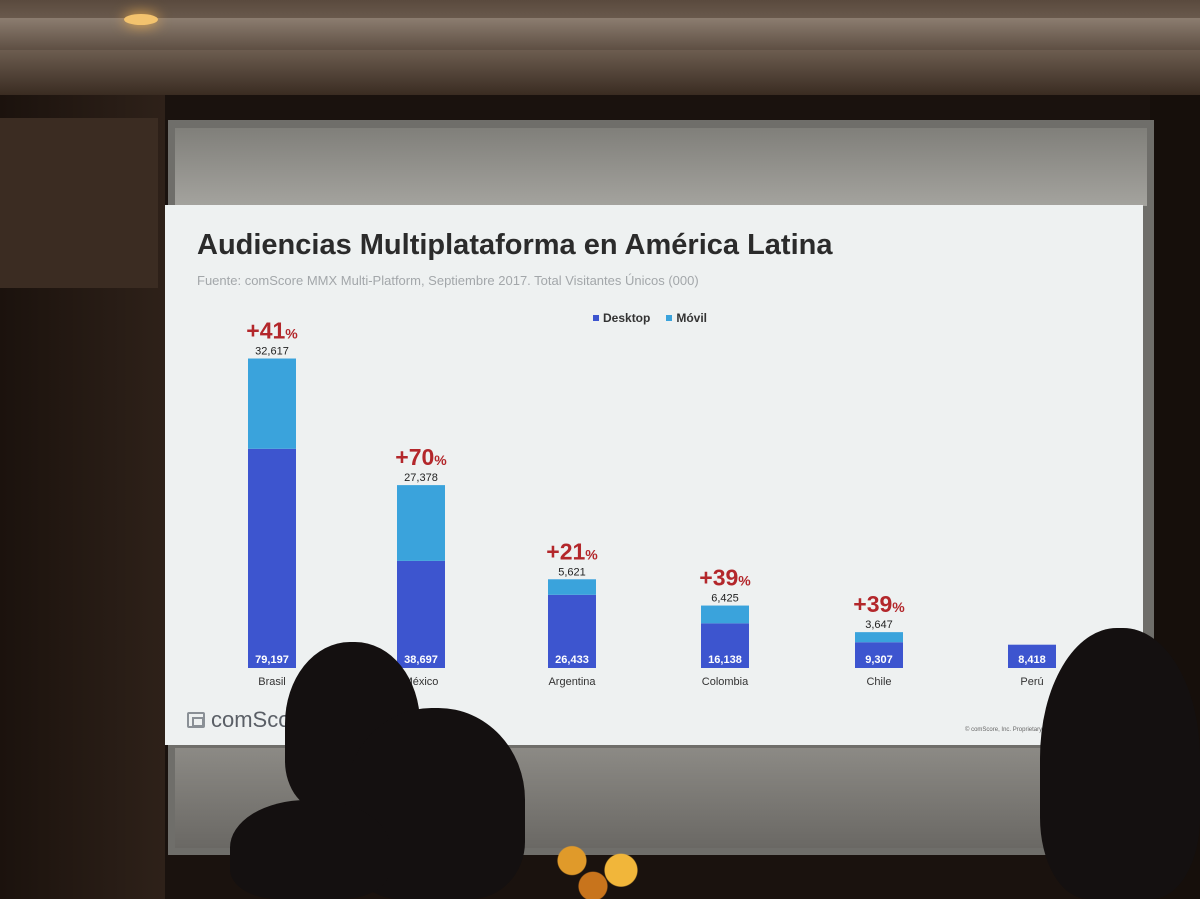  Describe the element at coordinates (572, 682) in the screenshot. I see `category-label: Argentina` at that location.